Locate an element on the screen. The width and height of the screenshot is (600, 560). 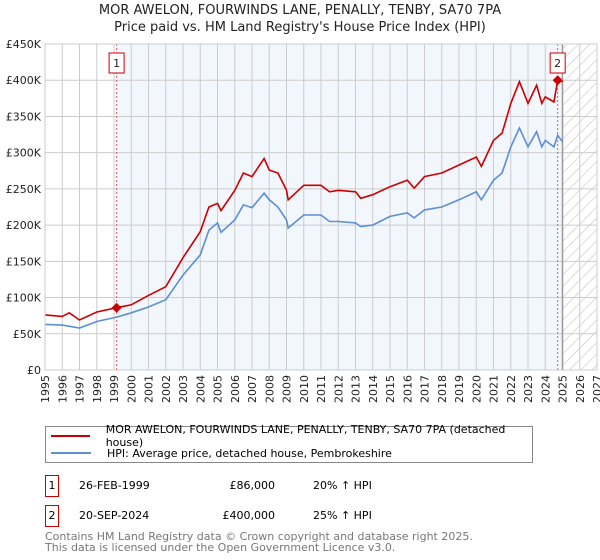
x-tick-label: 1996 is located at coordinates (62, 389).